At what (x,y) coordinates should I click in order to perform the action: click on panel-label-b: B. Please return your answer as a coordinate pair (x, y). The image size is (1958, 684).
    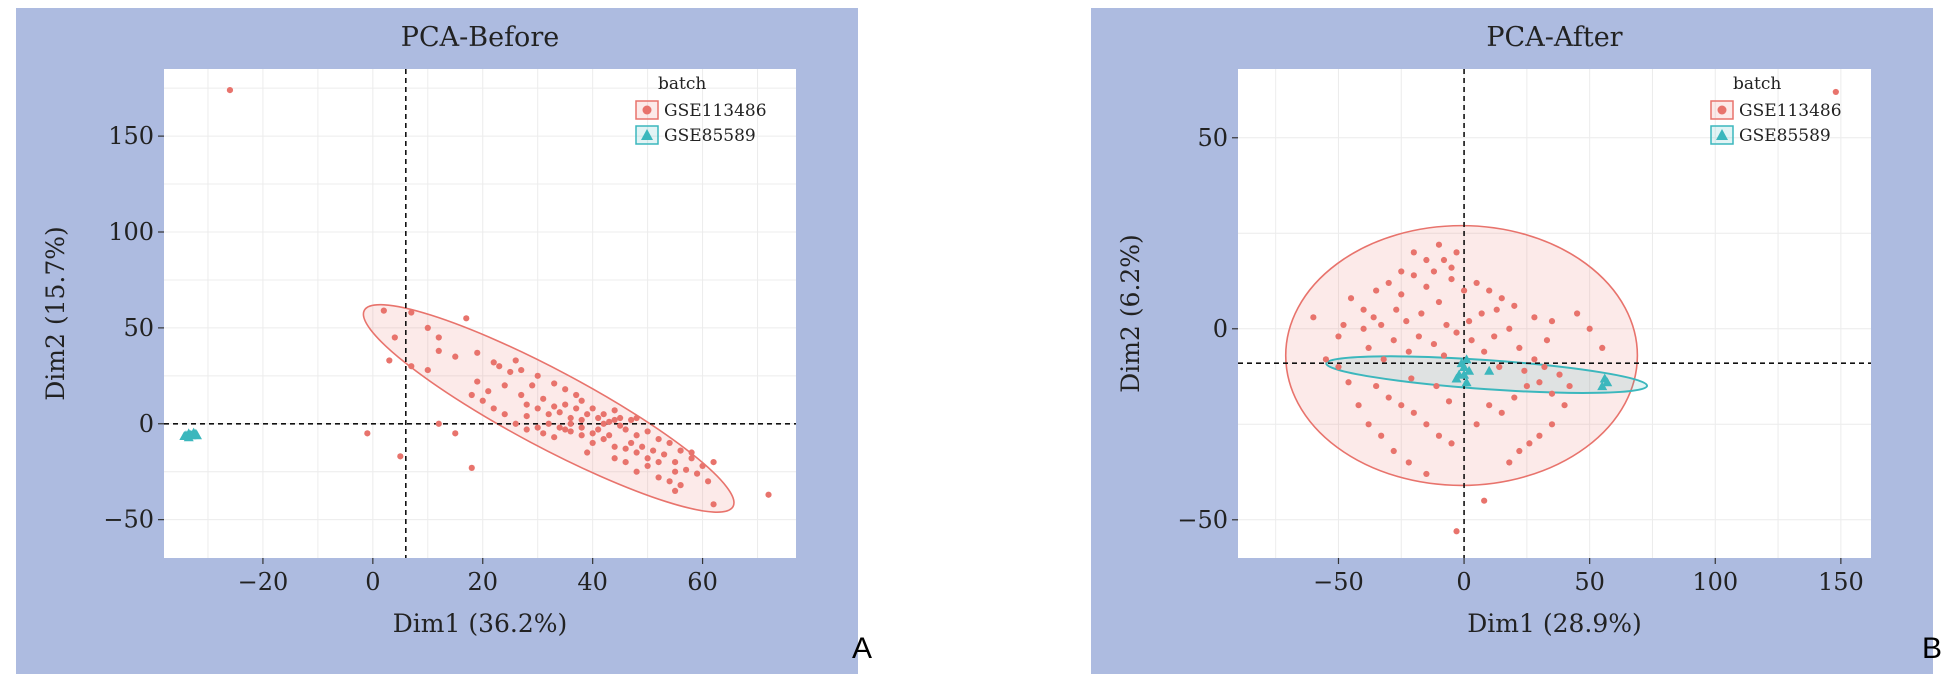
    Looking at the image, I should click on (1932, 648).